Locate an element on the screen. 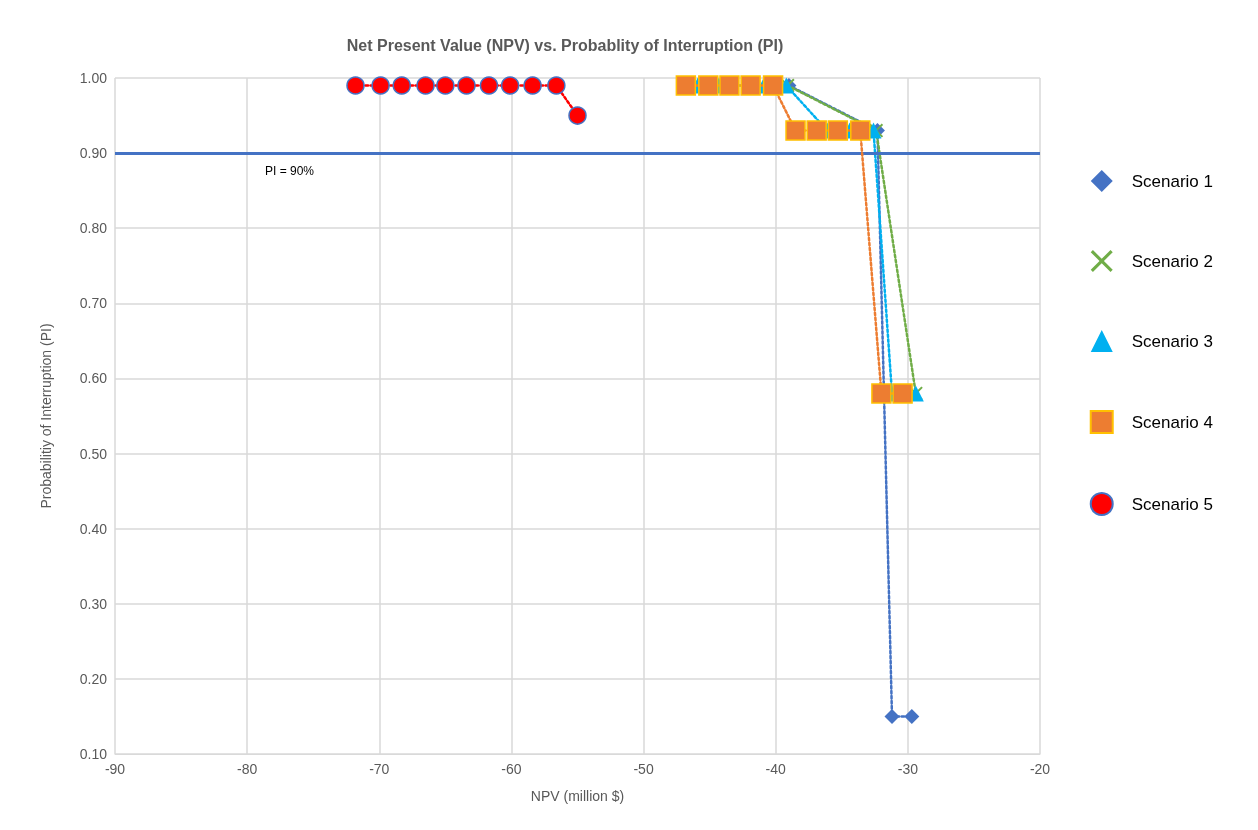 The height and width of the screenshot is (830, 1258). y-tick-label: 0.80 is located at coordinates (93, 228).